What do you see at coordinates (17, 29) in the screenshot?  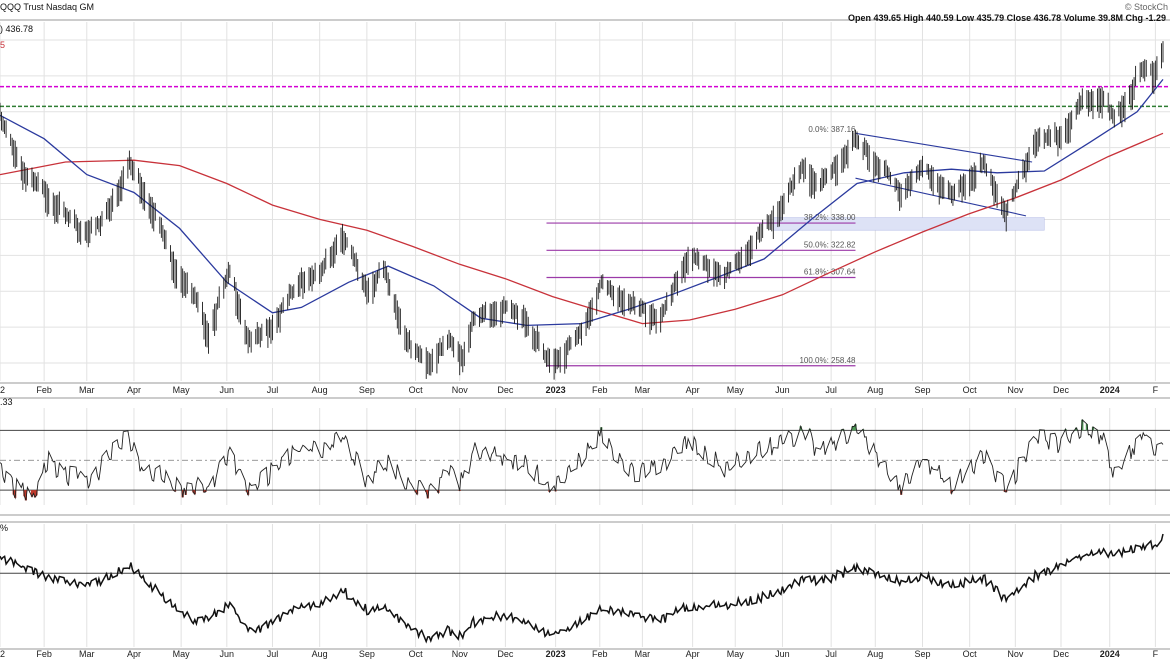 I see `last-price-label: ) 436.78` at bounding box center [17, 29].